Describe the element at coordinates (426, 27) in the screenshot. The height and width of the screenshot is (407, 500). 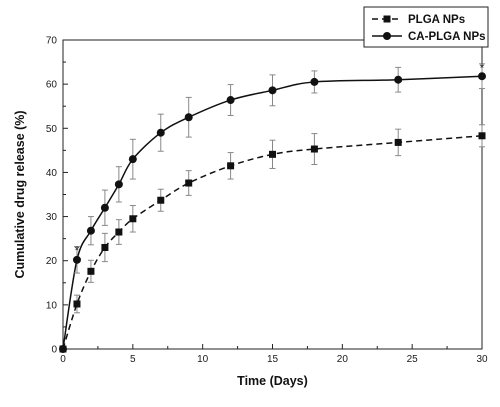
I see `legend-box` at that location.